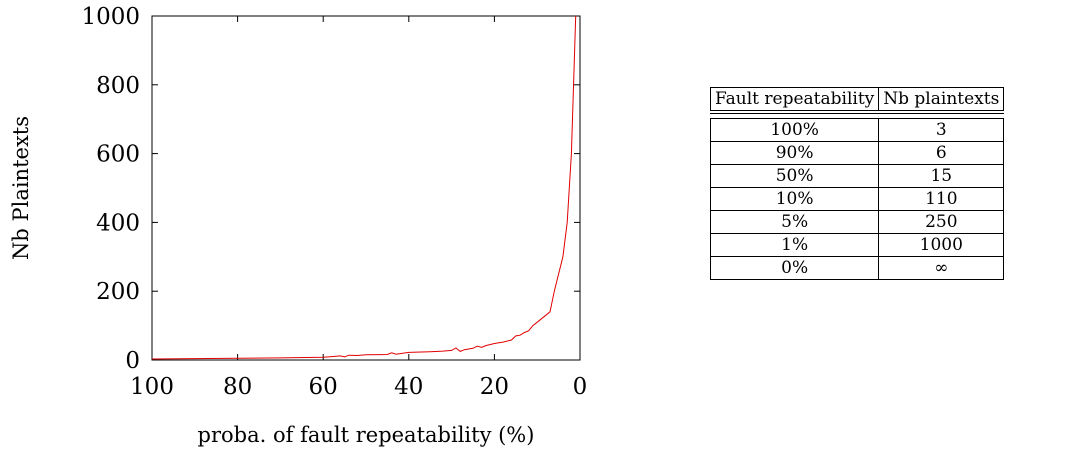 This screenshot has height=450, width=1068. Describe the element at coordinates (118, 223) in the screenshot. I see `y-tick-label: 400` at that location.